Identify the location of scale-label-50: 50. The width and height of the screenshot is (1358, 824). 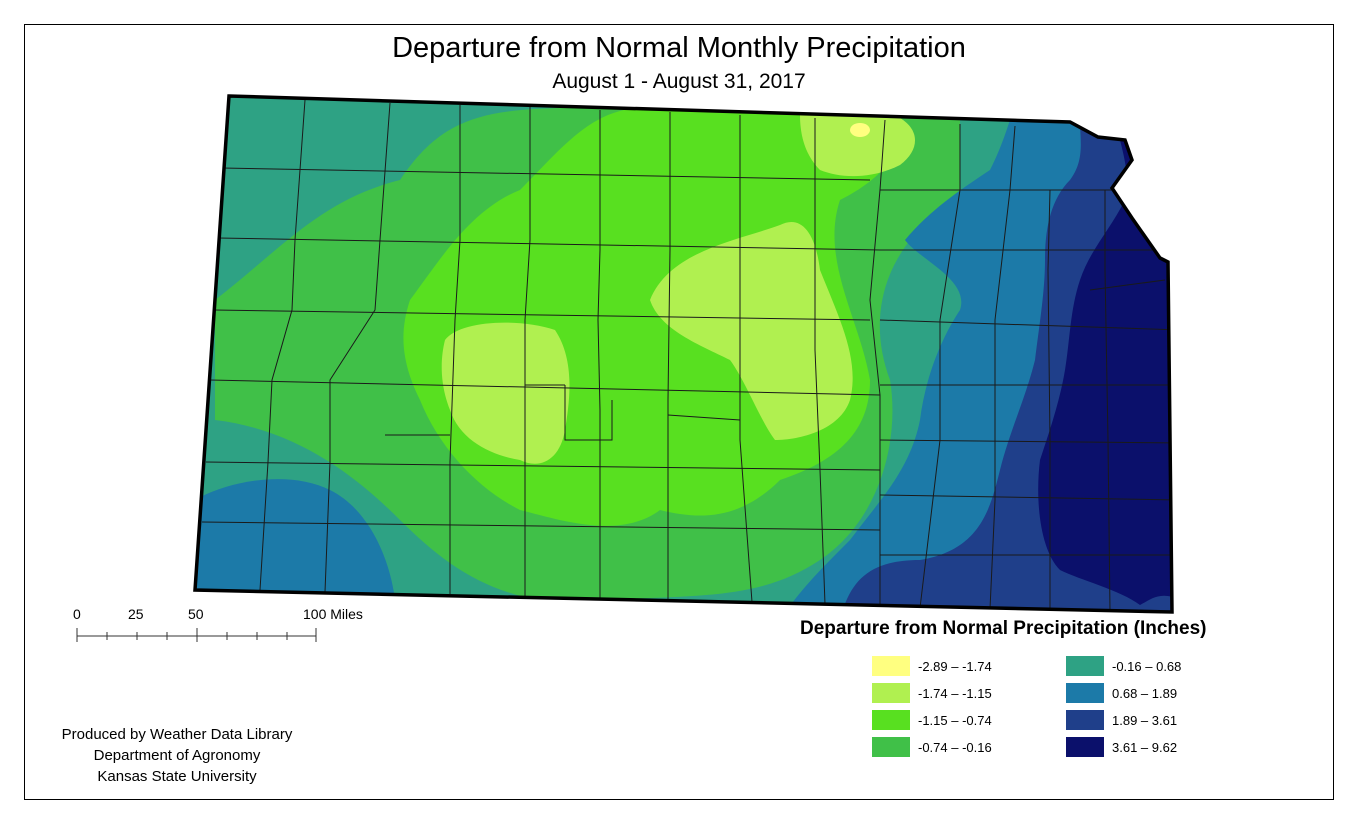
(196, 614).